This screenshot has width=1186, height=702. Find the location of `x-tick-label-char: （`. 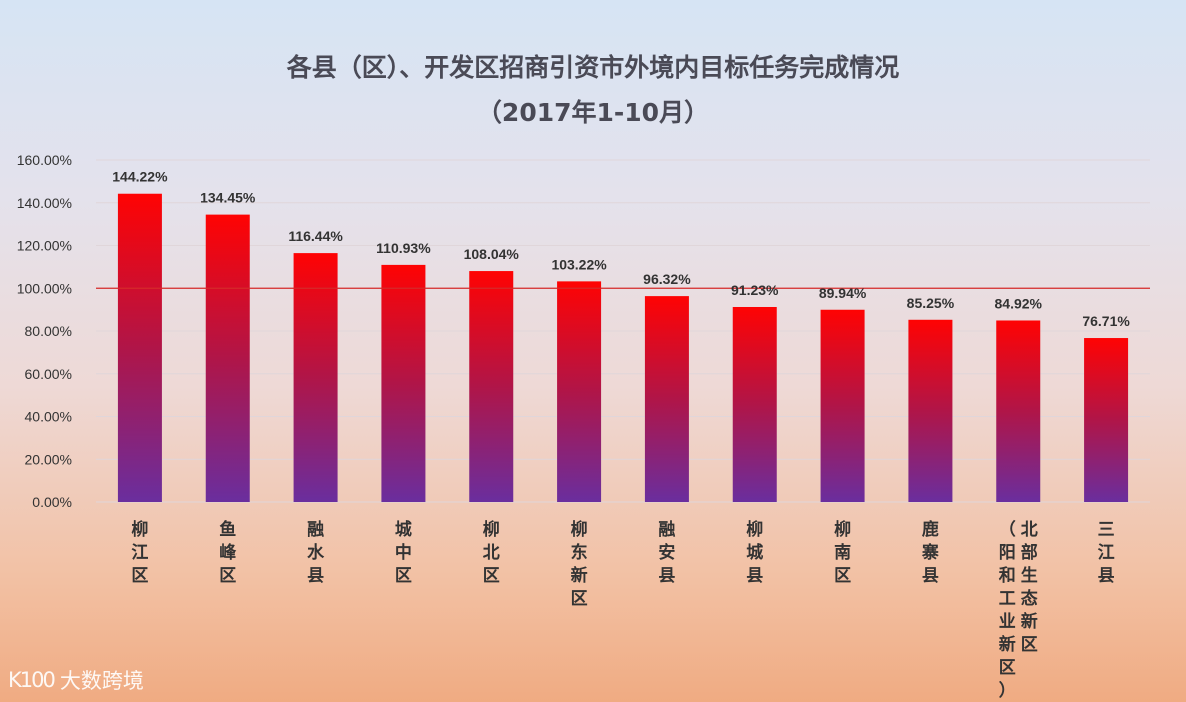

x-tick-label-char: （ is located at coordinates (1007, 529).